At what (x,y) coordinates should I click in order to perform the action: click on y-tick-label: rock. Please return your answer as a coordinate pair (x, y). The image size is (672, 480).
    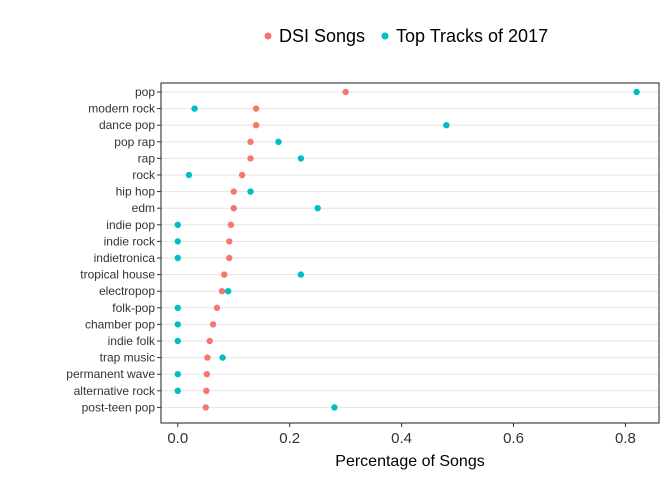
    Looking at the image, I should click on (144, 175).